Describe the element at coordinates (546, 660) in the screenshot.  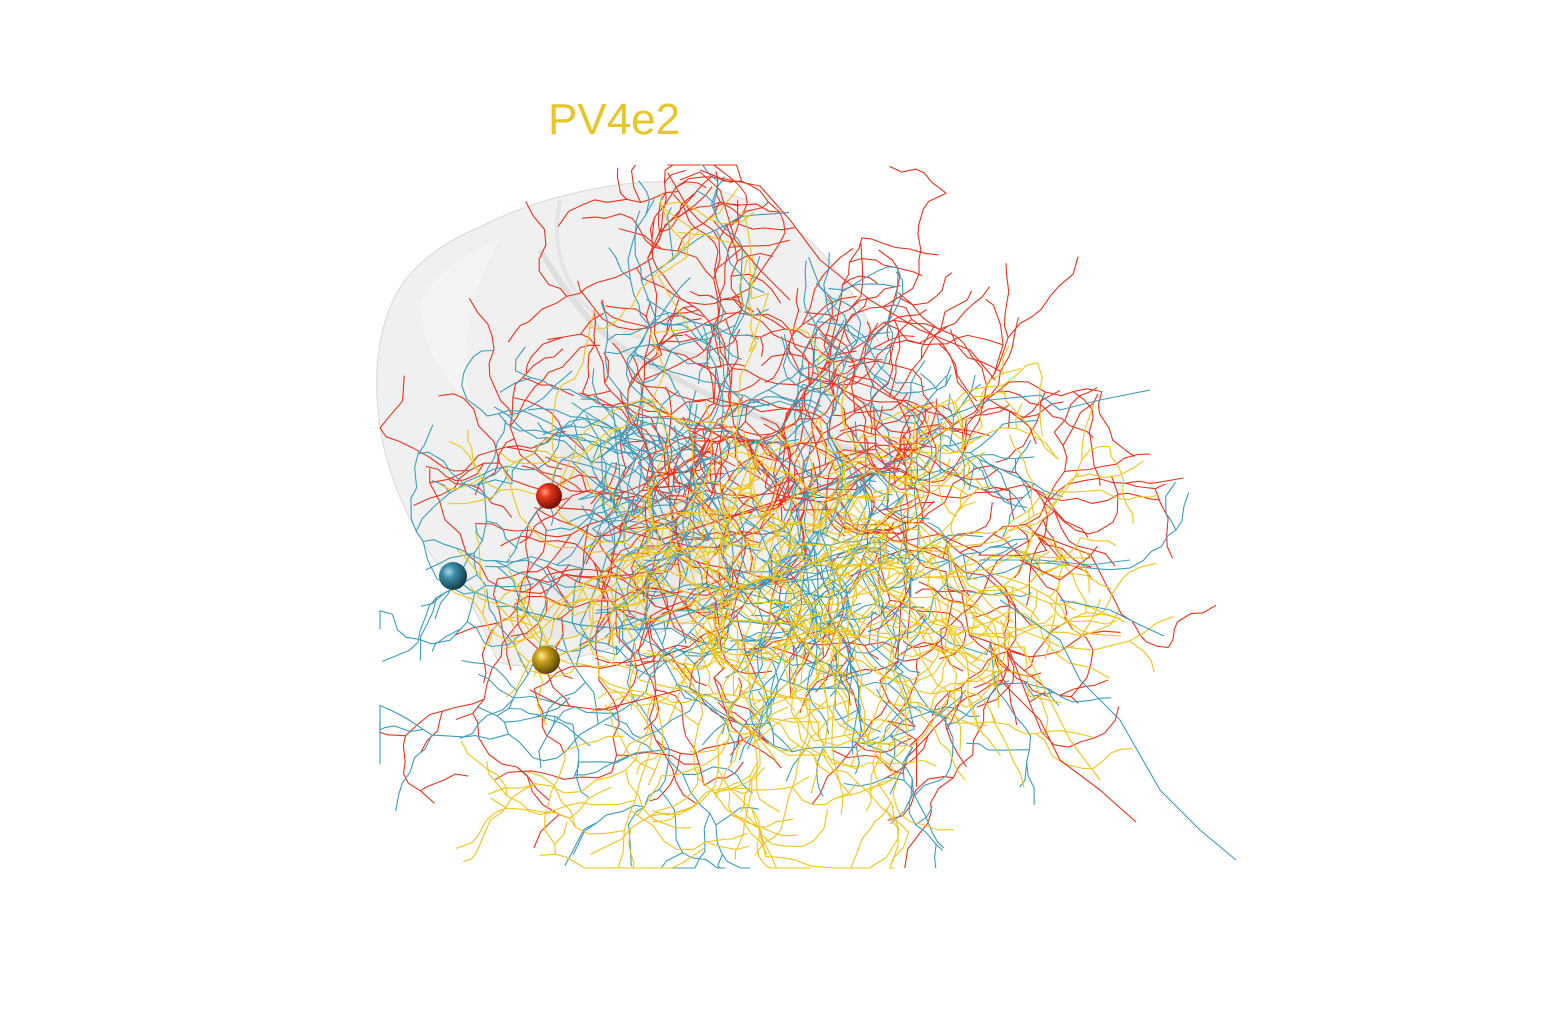
I see `neuron-yellow-soma` at that location.